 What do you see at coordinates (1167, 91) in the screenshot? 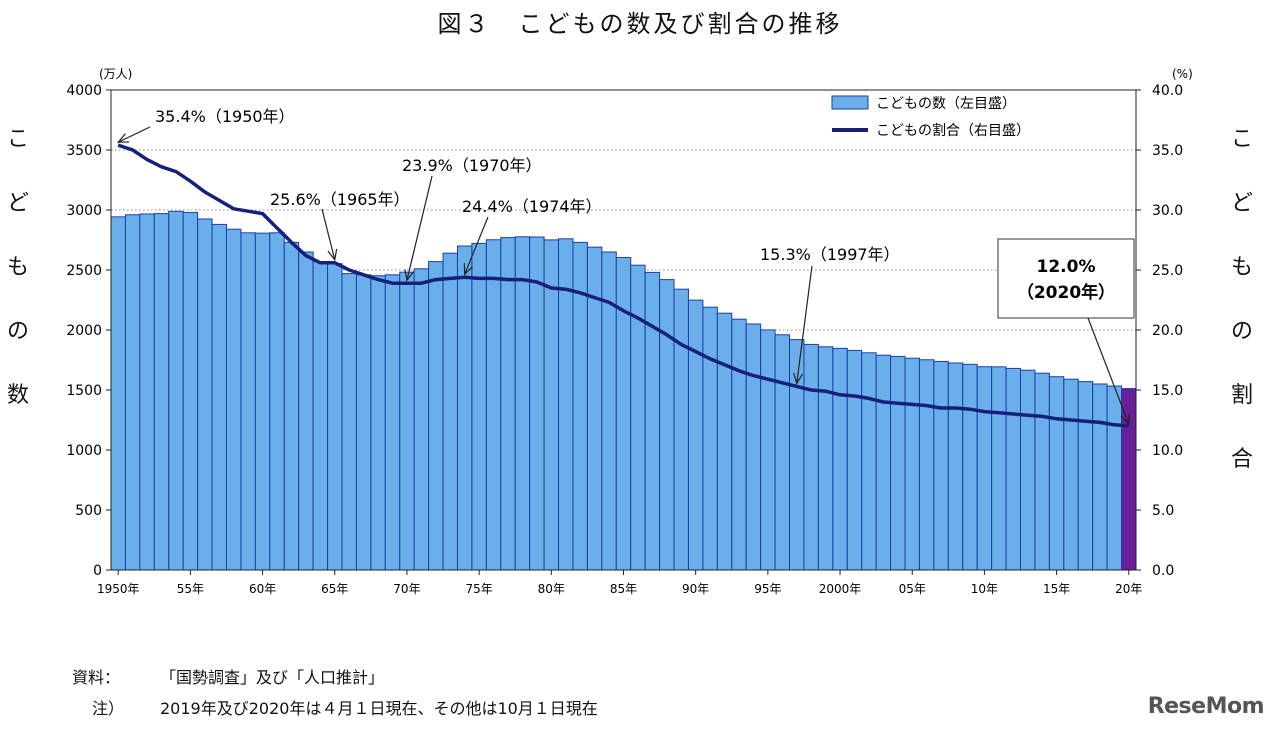
I see `y2-tick-label: 40.0` at bounding box center [1167, 91].